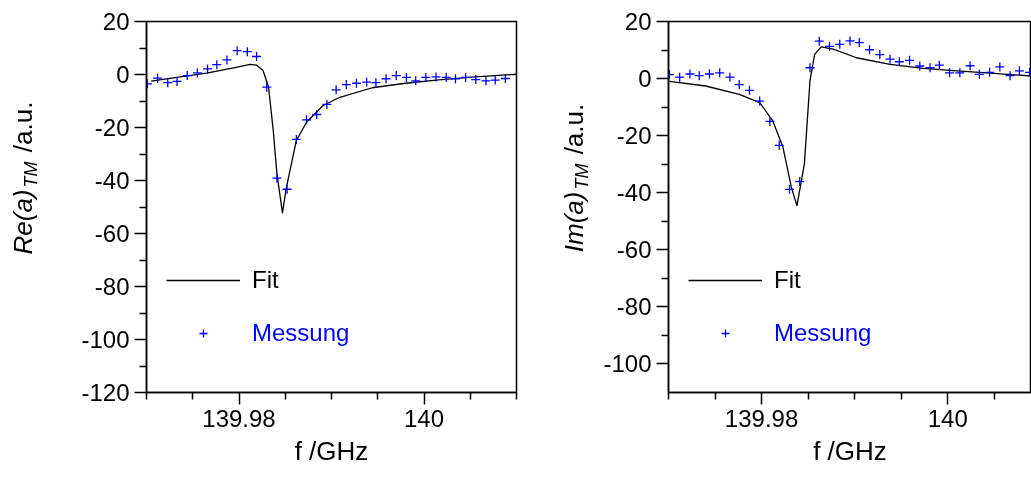 The image size is (1031, 490). I want to click on y-axis-title: Re(a)TM /a.u., so click(24, 178).